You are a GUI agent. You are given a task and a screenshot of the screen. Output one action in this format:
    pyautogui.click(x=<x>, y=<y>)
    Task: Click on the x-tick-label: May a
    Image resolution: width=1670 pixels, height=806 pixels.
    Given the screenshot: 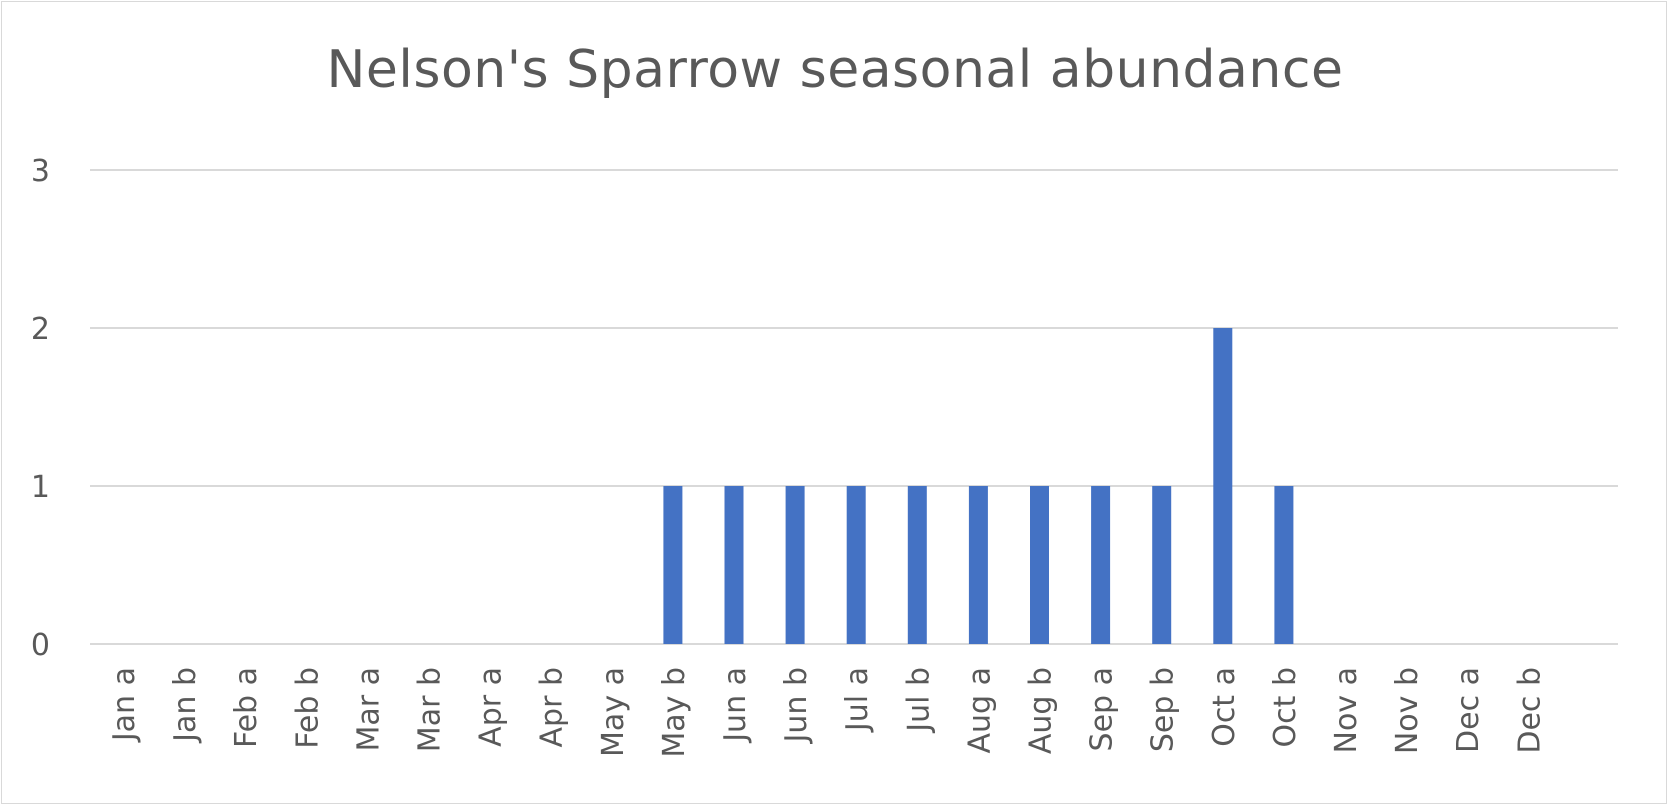 What is the action you would take?
    pyautogui.click(x=613, y=712)
    